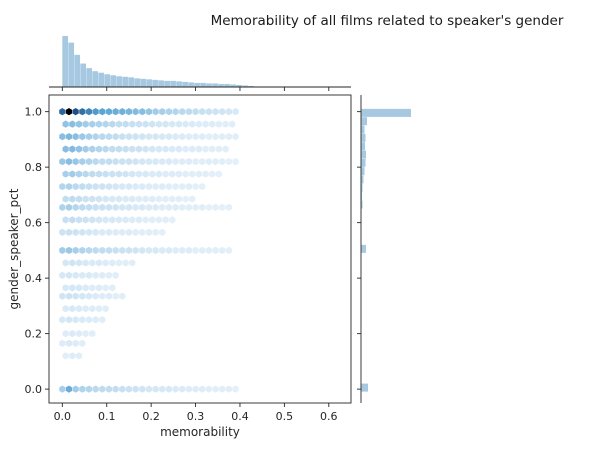 This screenshot has width=605, height=460. Describe the element at coordinates (63, 416) in the screenshot. I see `x-tick-label: 0.0` at that location.